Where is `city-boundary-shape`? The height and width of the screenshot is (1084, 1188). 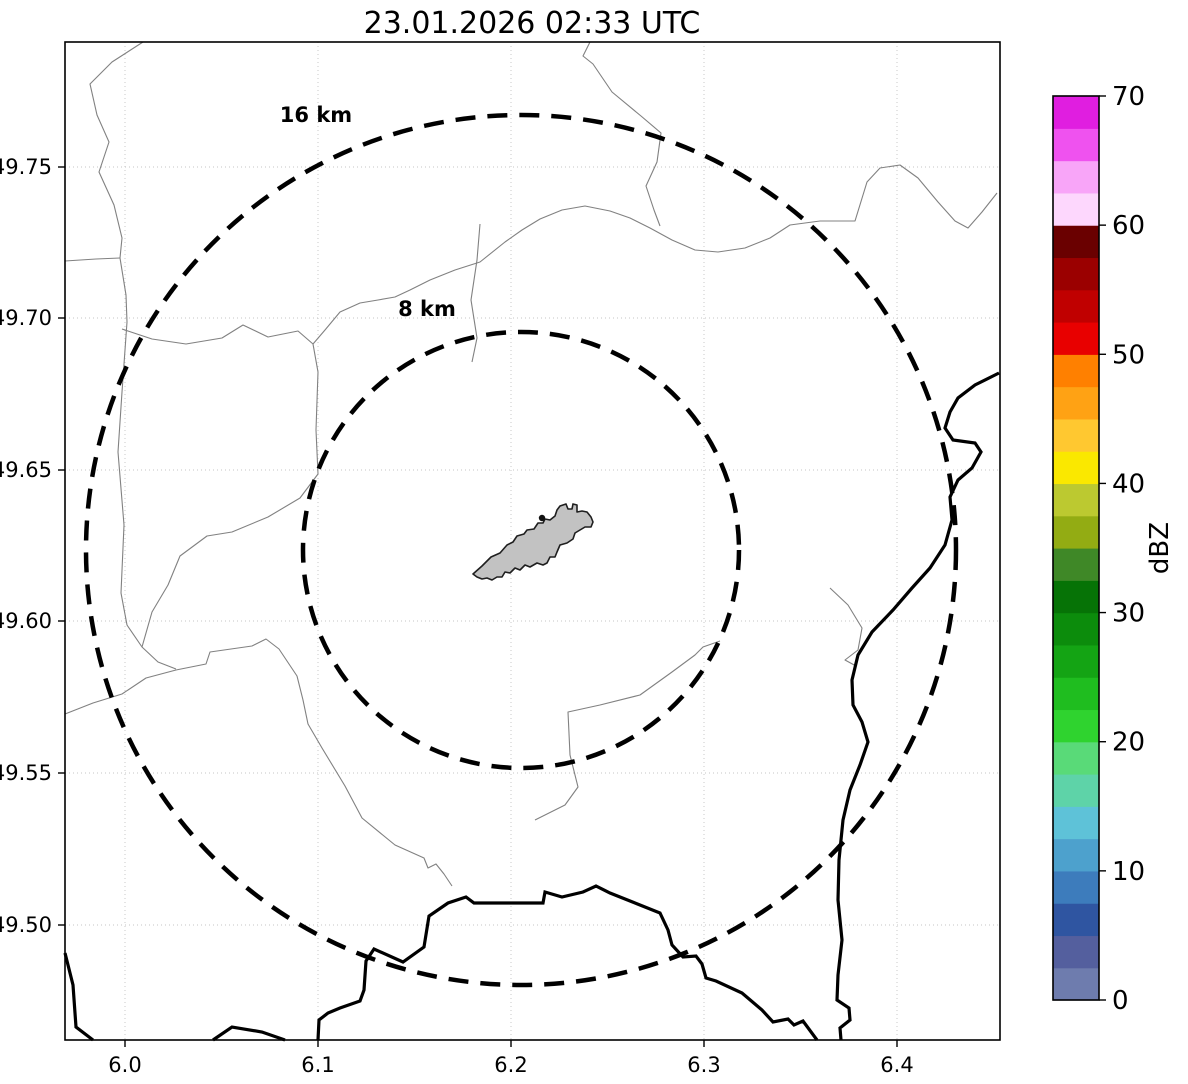
city-boundary-shape is located at coordinates (533, 542).